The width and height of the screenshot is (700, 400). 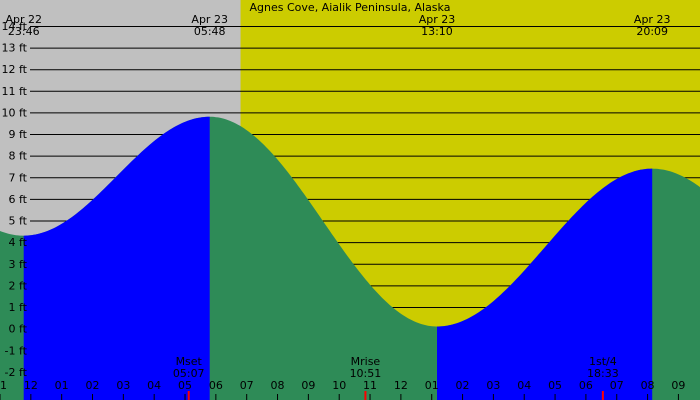 I want to click on x-tick-label: 10, so click(x=339, y=385).